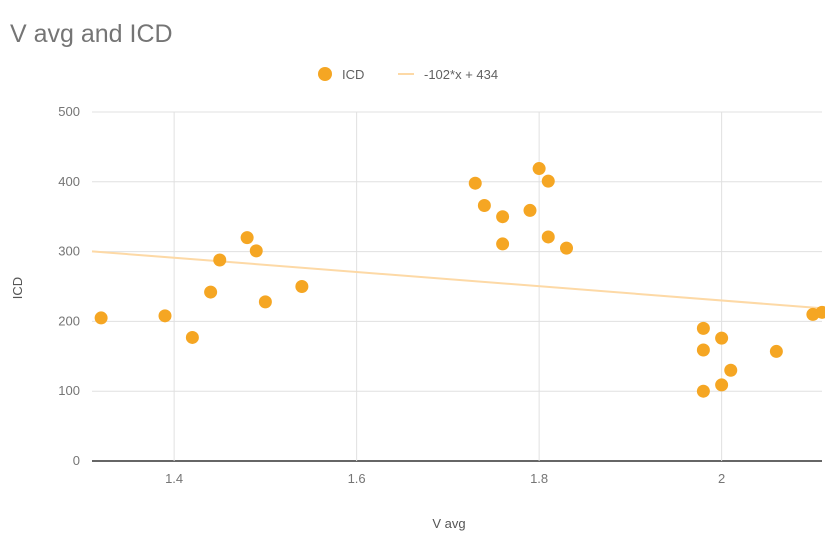  What do you see at coordinates (17, 288) in the screenshot?
I see `y-axis-label: ICD` at bounding box center [17, 288].